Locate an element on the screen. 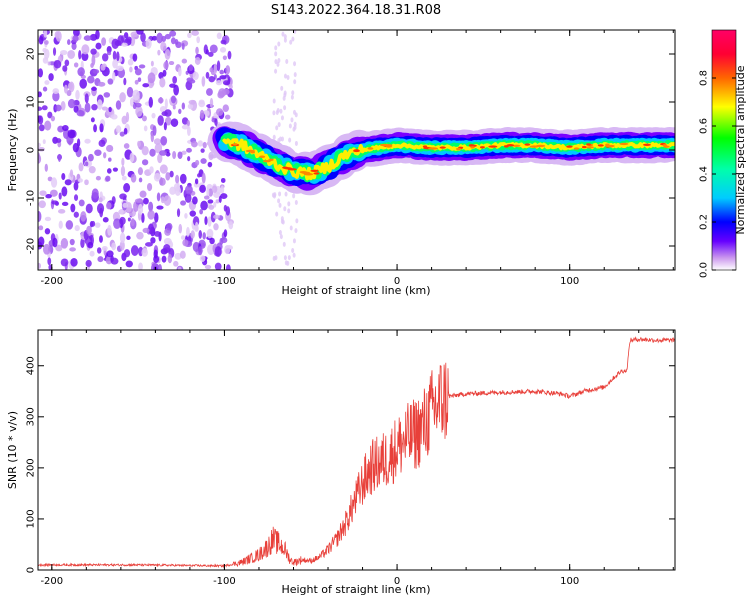 The height and width of the screenshot is (600, 750). y-tick-label: -10 is located at coordinates (31, 198).